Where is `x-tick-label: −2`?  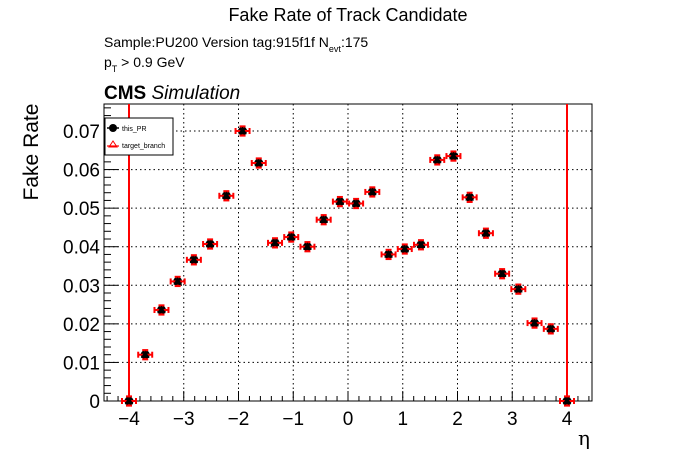
x-tick-label: −2 is located at coordinates (239, 419).